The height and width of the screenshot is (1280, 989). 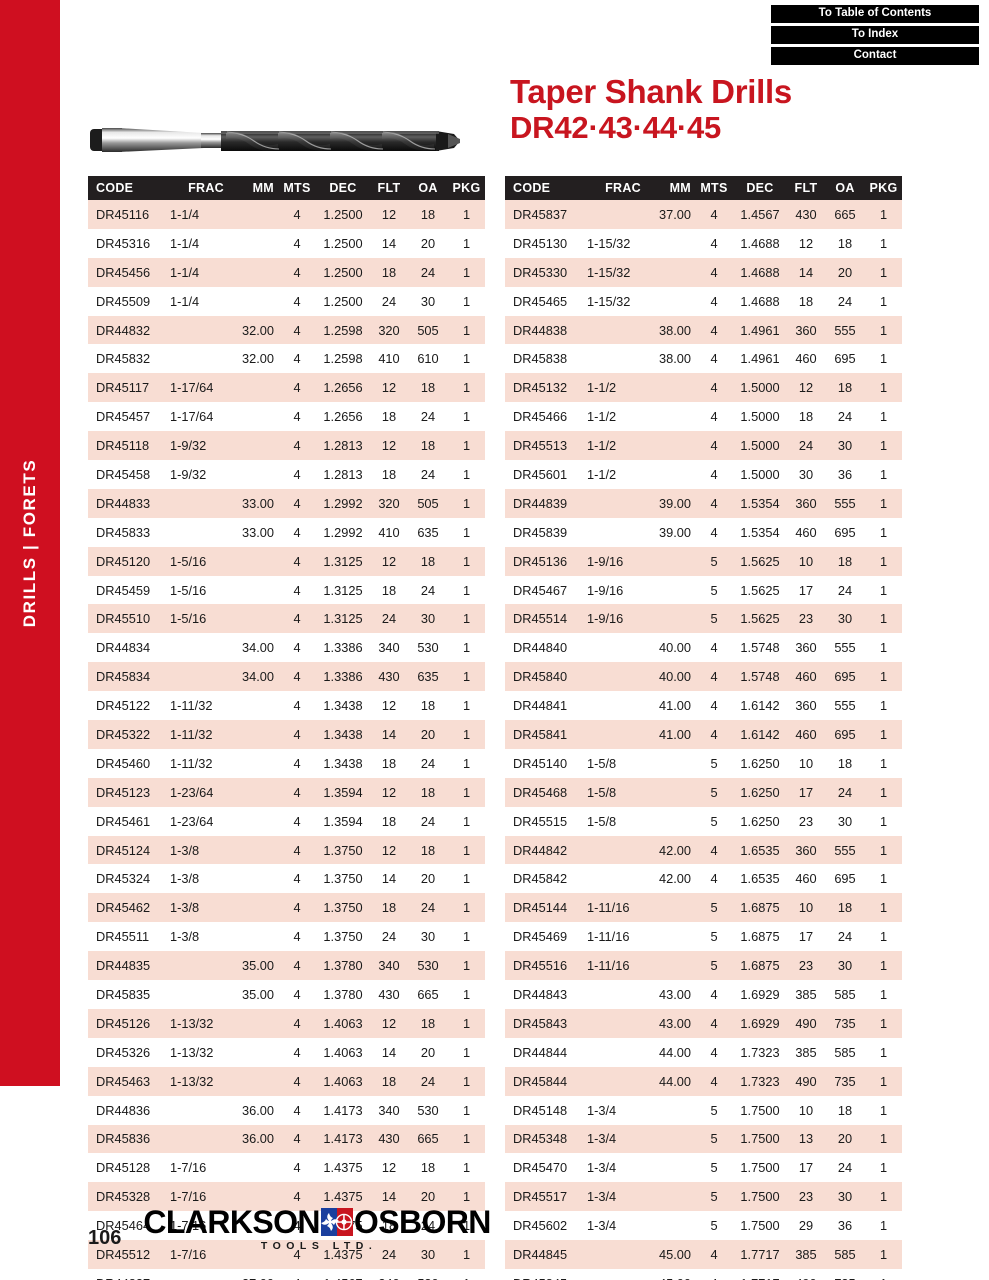 What do you see at coordinates (127, 821) in the screenshot?
I see `cell-code: DR45461` at bounding box center [127, 821].